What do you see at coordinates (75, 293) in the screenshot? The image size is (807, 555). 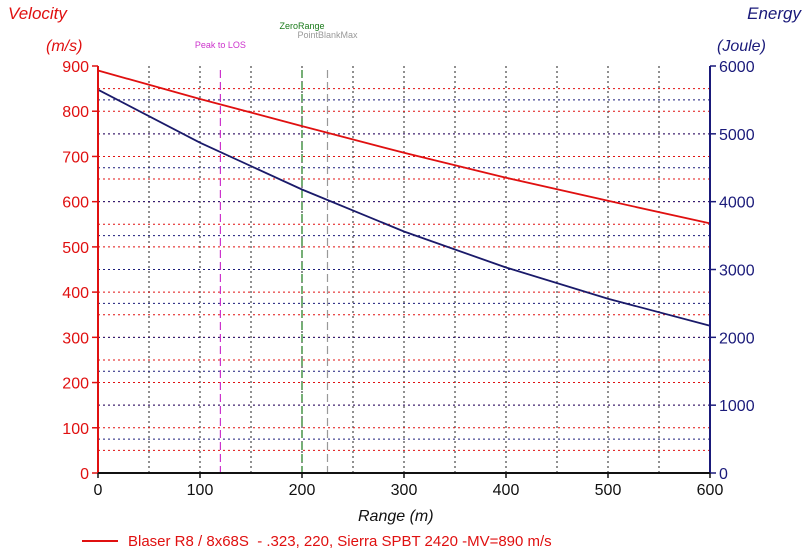 I see `tick-label-velocity: 400` at bounding box center [75, 293].